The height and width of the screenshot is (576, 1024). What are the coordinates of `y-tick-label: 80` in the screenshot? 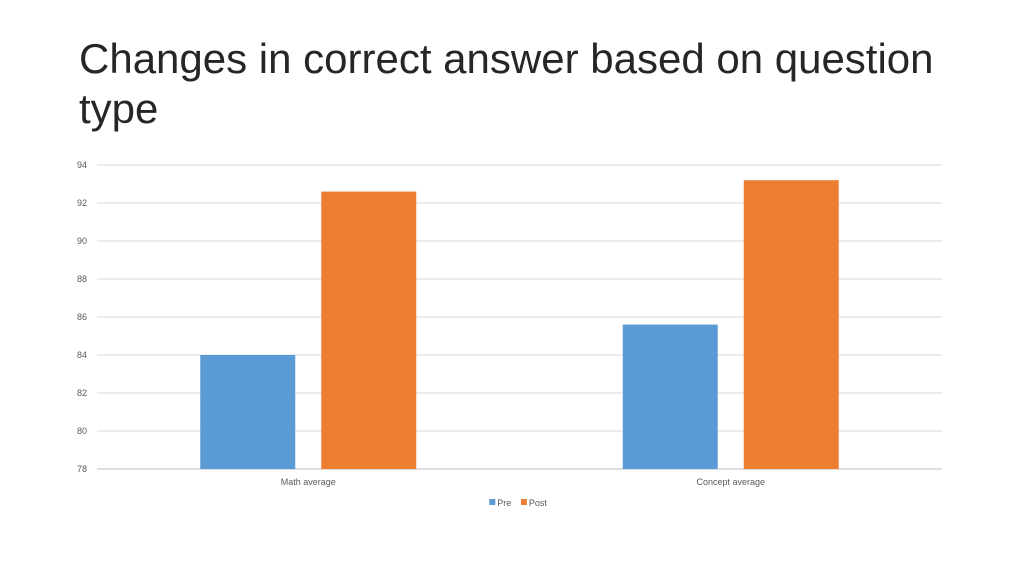 It's located at (82, 431).